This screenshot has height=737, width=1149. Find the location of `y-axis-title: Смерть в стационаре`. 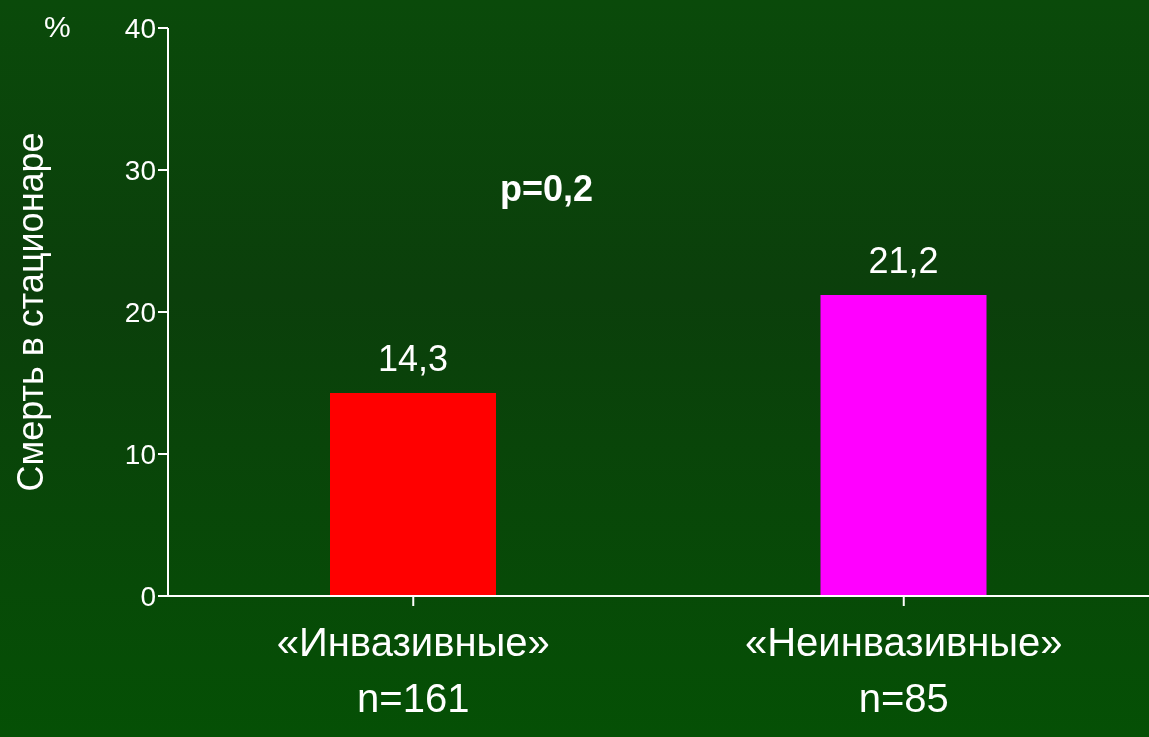

y-axis-title: Смерть в стационаре is located at coordinates (30, 312).